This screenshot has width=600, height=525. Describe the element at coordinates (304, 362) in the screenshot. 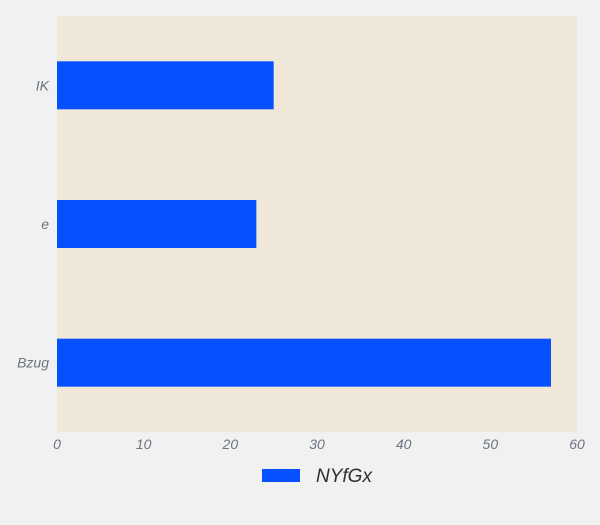

I see `bar-Bzug` at that location.